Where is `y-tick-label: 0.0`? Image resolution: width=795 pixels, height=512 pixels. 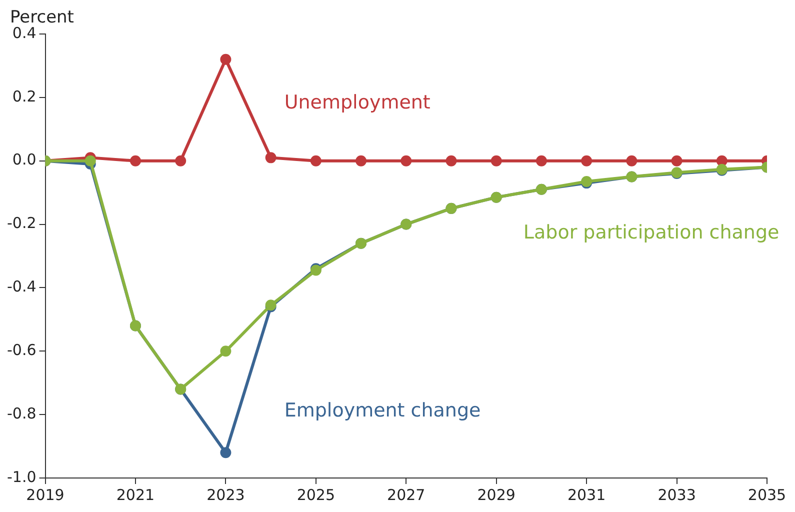 y-tick-label: 0.0 is located at coordinates (24, 159).